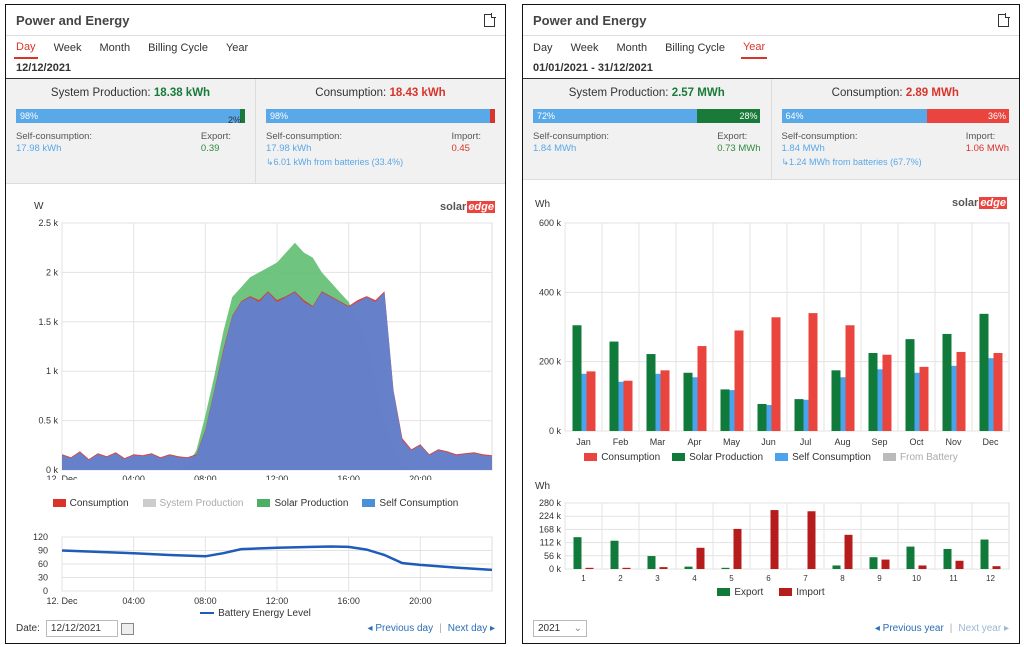 The height and width of the screenshot is (647, 1024). I want to click on legend-import: Import, so click(802, 592).